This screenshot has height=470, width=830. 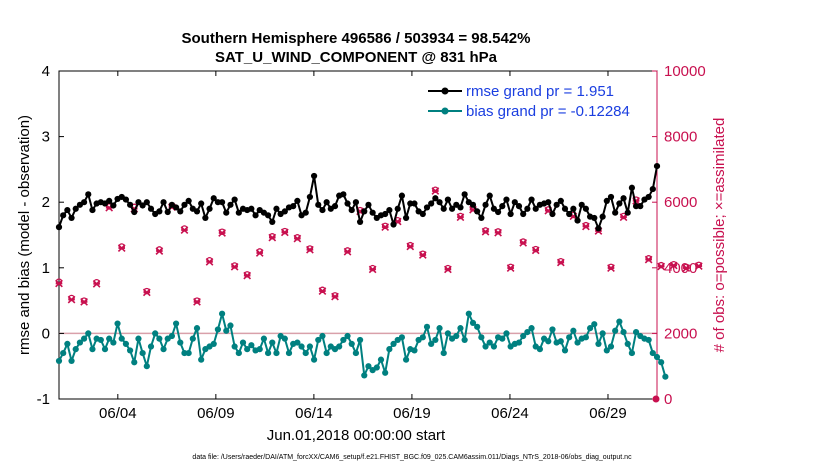 What do you see at coordinates (358, 197) in the screenshot?
I see `rmse-series` at bounding box center [358, 197].